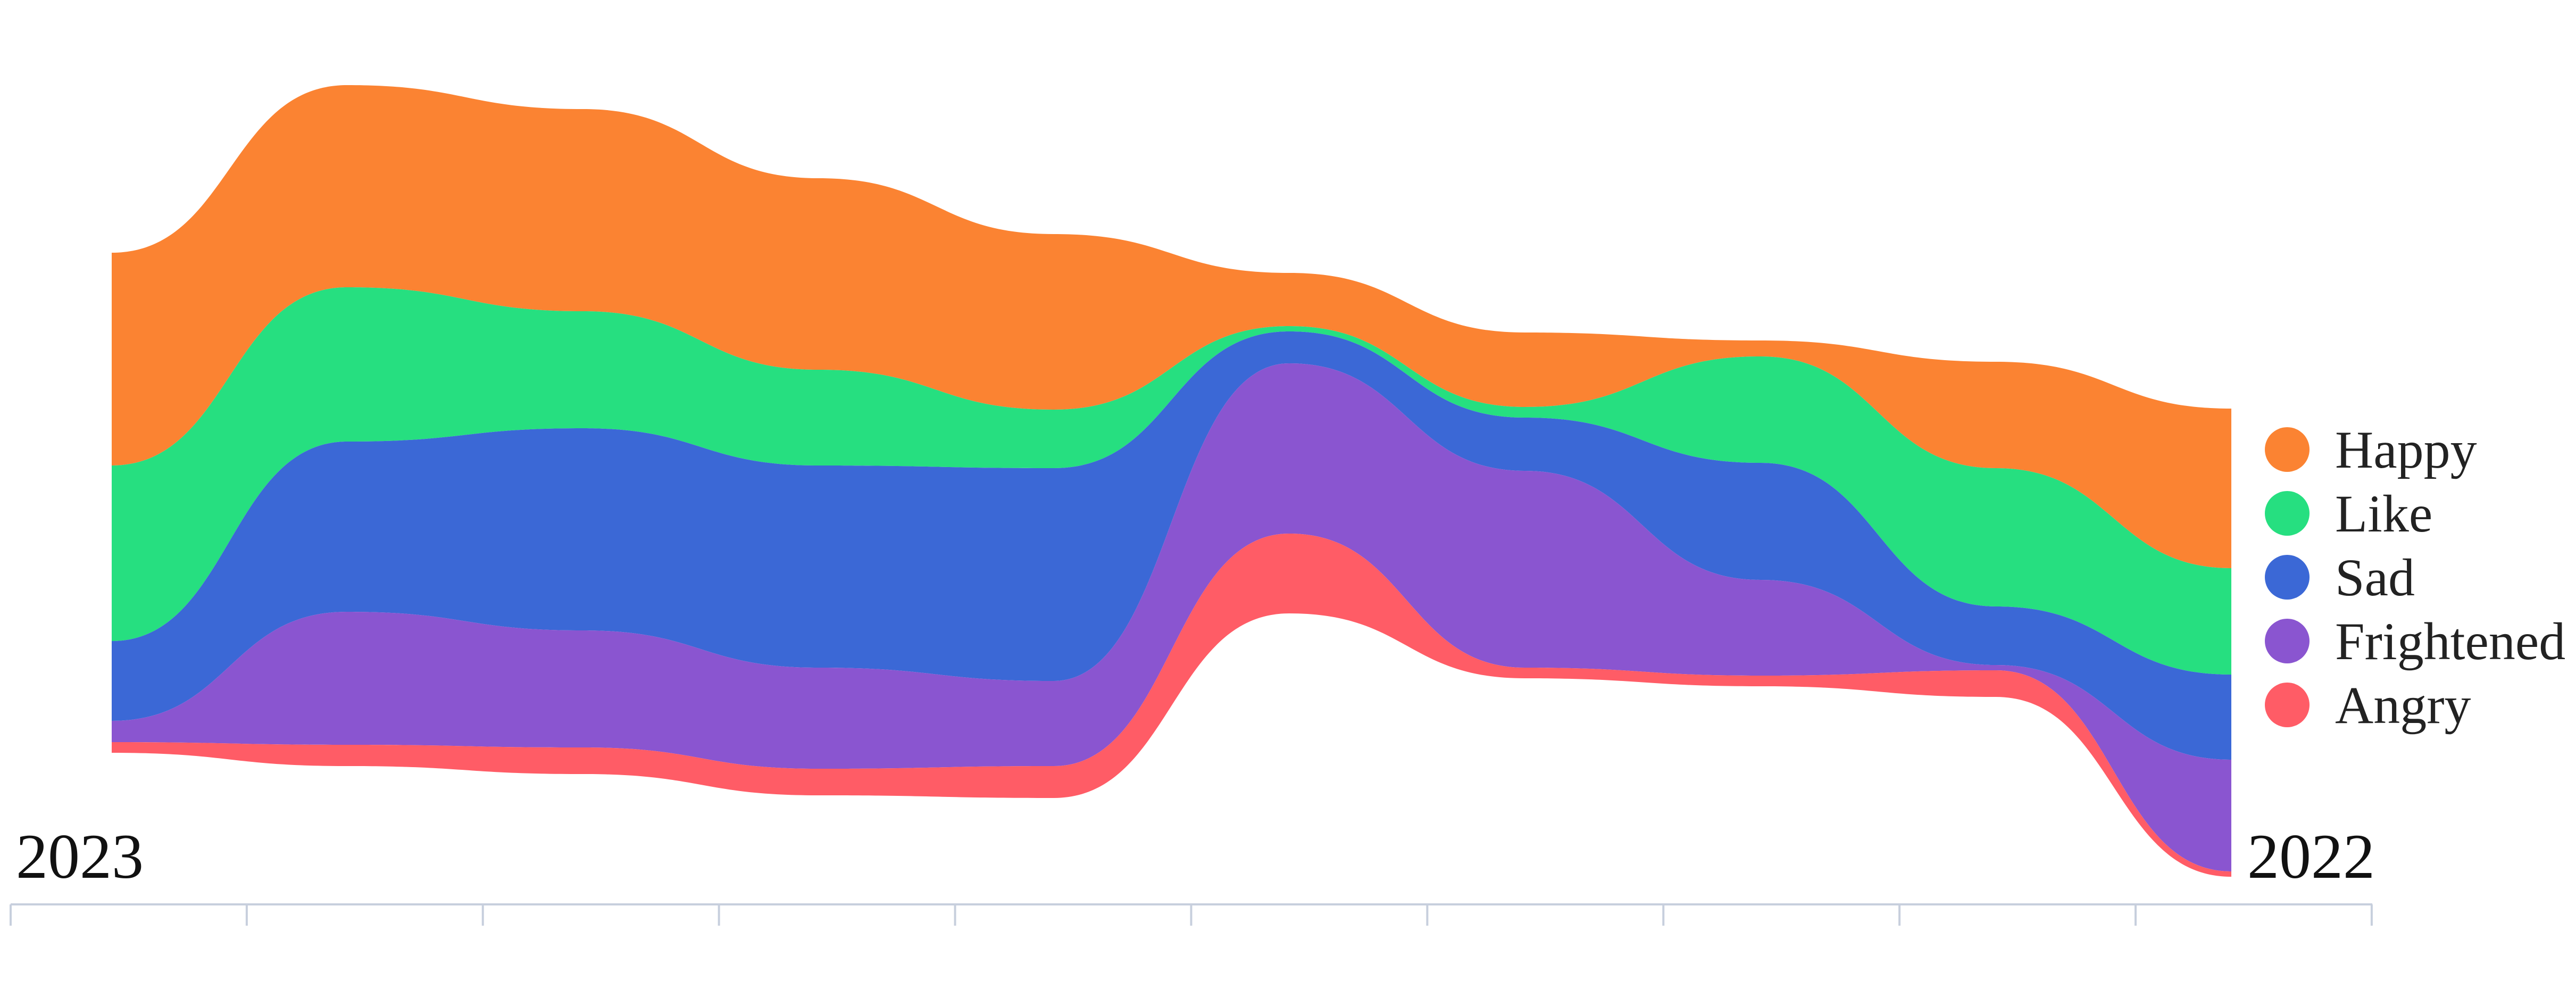 The width and height of the screenshot is (2576, 981). I want to click on legend-item-angry: Angry, so click(2368, 705).